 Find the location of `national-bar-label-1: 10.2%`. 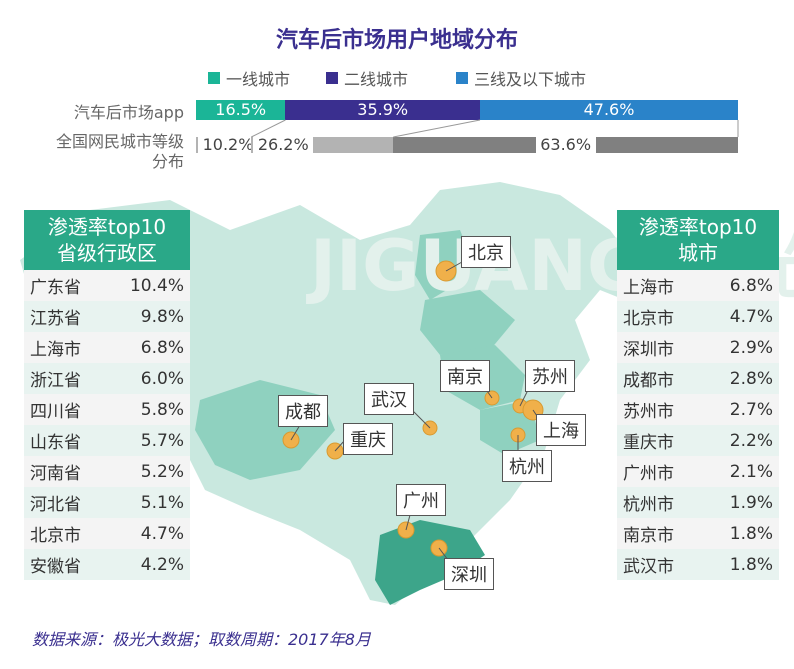

national-bar-label-1: 10.2% is located at coordinates (228, 145).